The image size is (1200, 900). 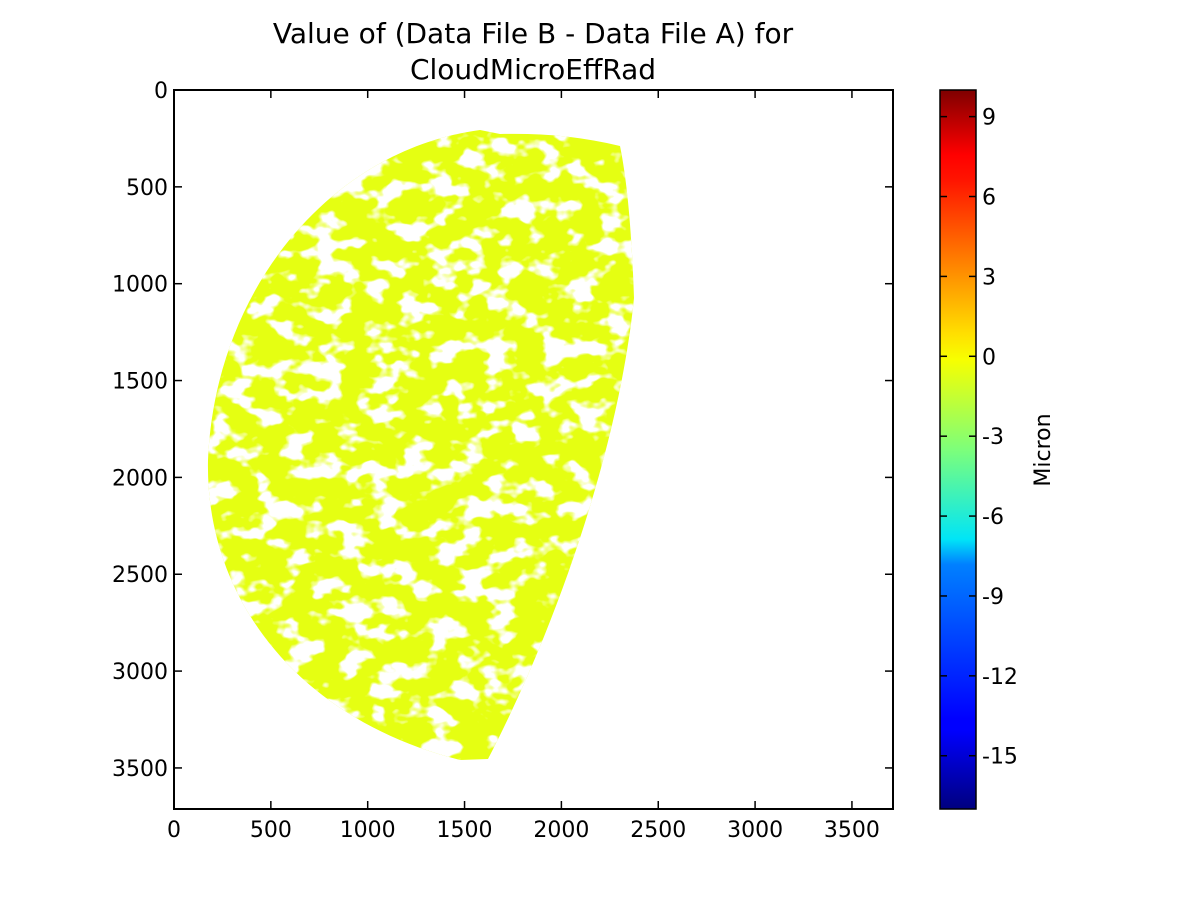 What do you see at coordinates (755, 830) in the screenshot?
I see `x-tick-label: 3000` at bounding box center [755, 830].